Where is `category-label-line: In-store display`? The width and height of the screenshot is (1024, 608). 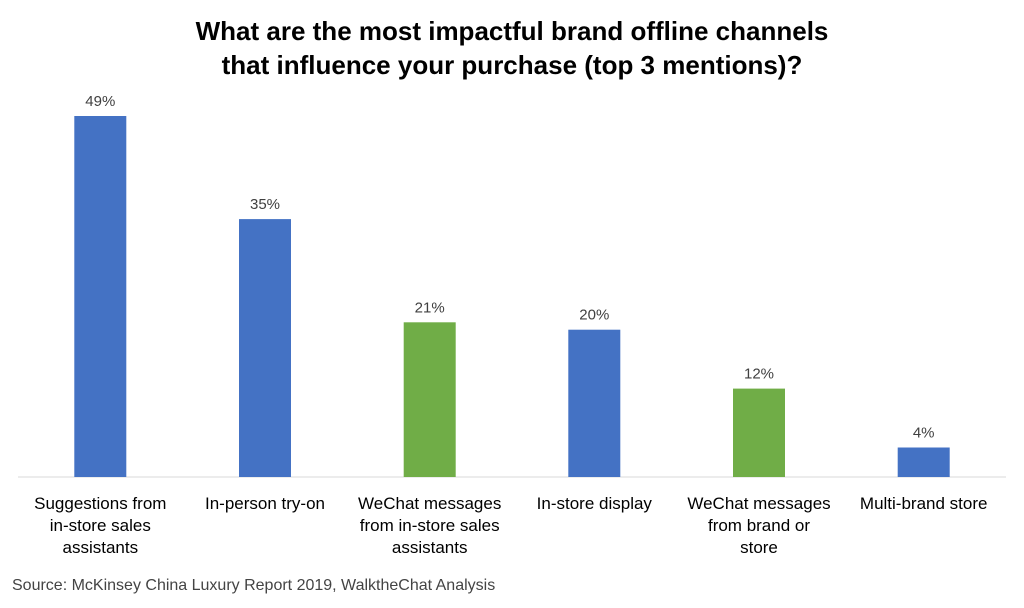
category-label-line: In-store display is located at coordinates (595, 503).